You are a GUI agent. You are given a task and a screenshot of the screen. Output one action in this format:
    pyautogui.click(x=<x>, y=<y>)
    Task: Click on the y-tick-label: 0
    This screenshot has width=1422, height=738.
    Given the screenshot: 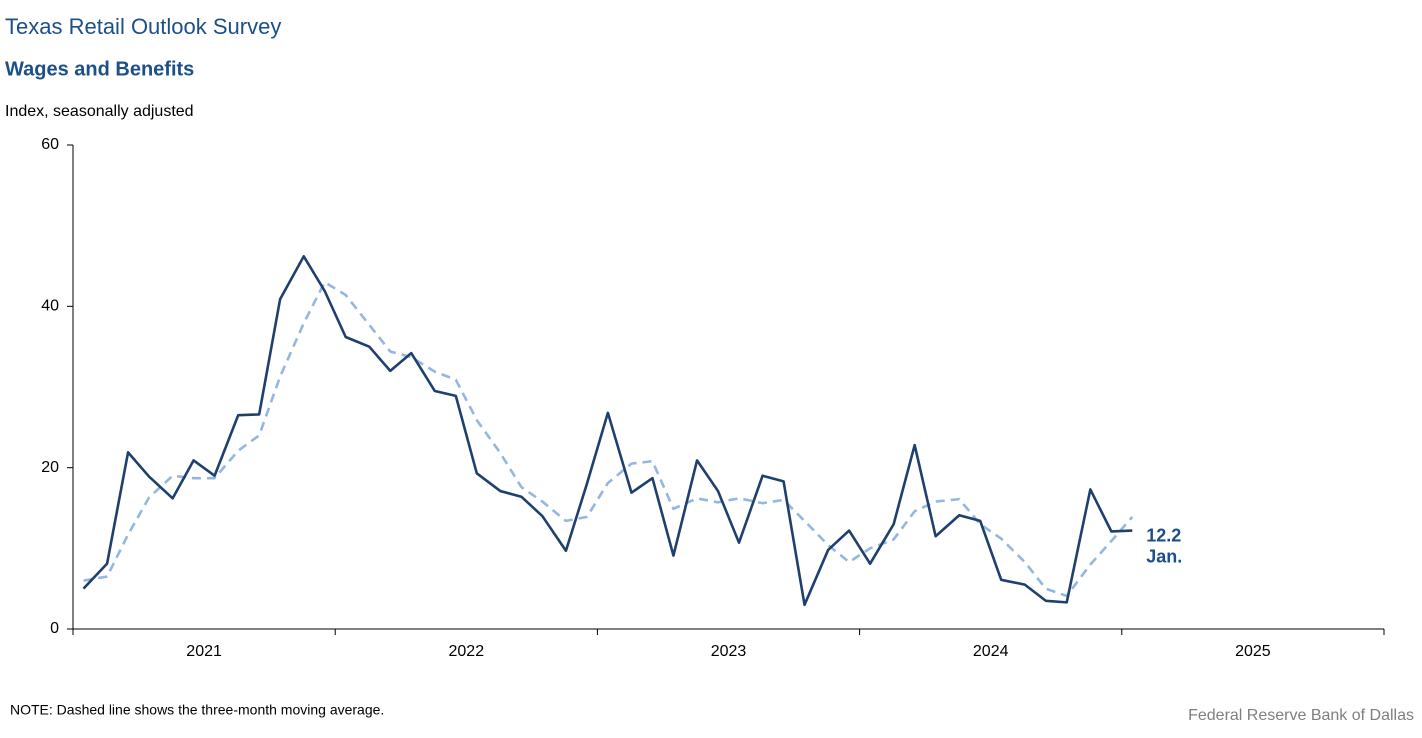 What is the action you would take?
    pyautogui.click(x=54, y=628)
    